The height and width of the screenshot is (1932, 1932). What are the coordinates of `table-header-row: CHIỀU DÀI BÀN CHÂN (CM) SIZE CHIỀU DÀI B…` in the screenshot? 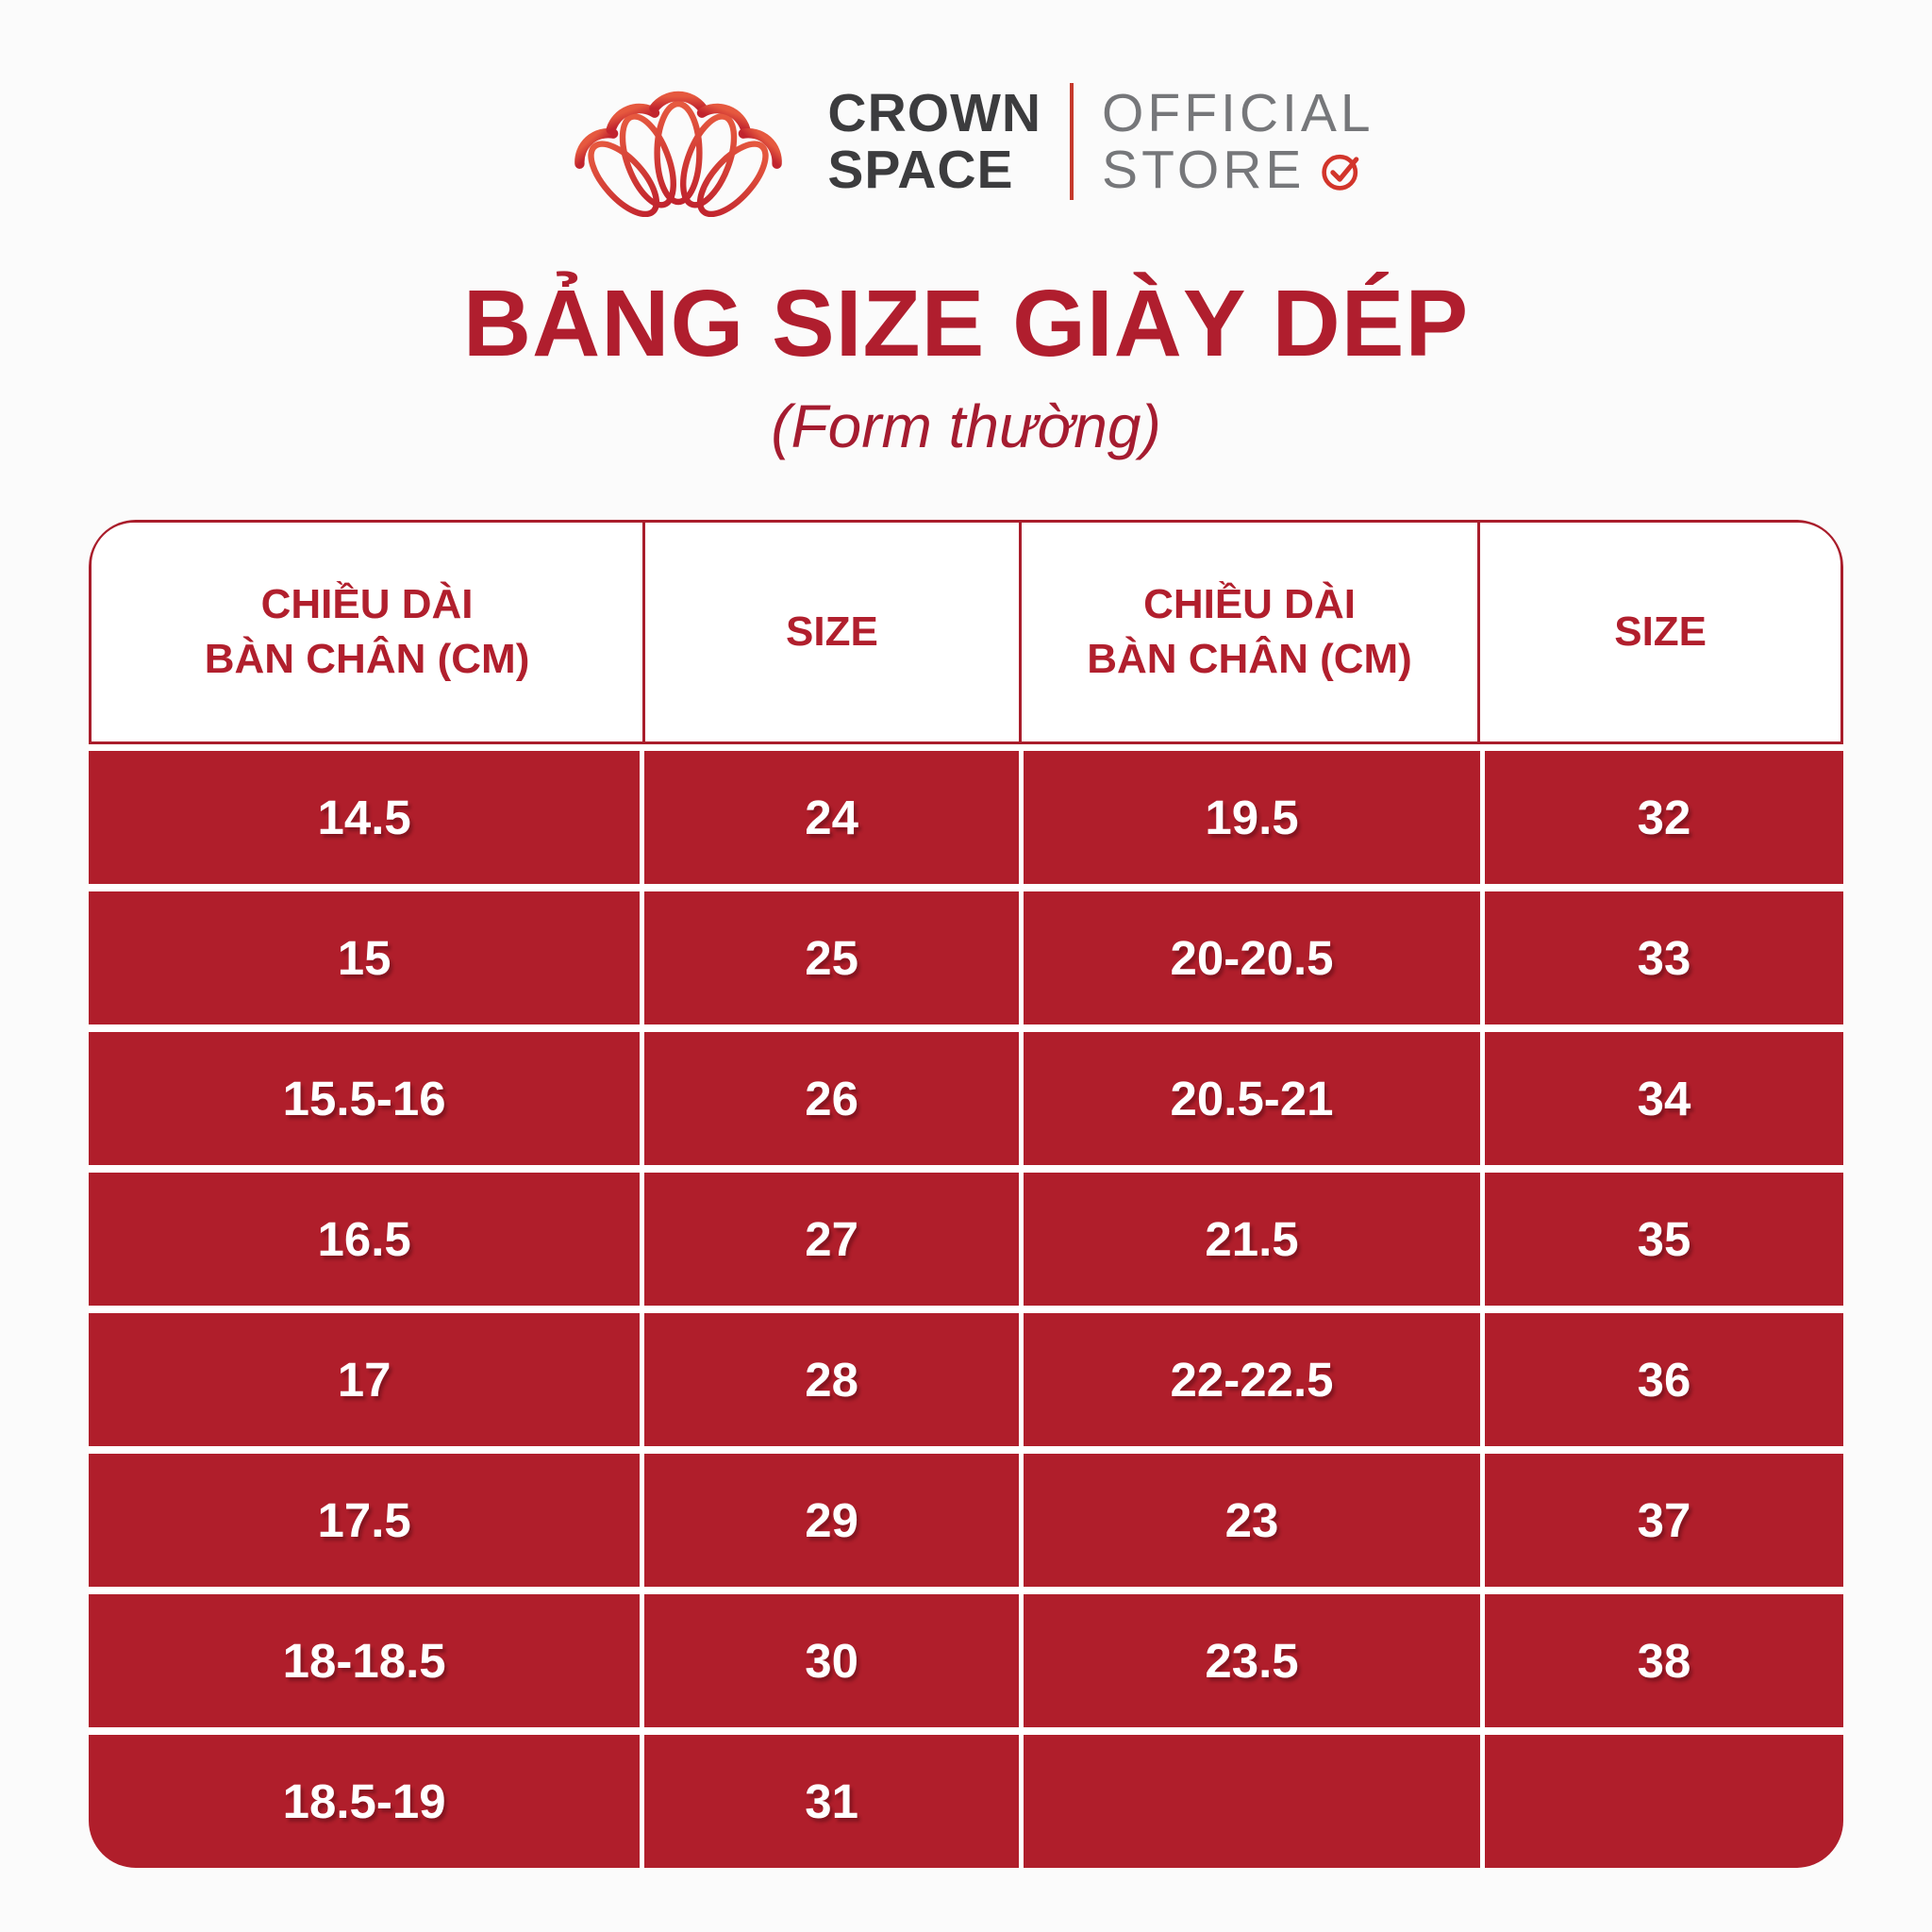 It's located at (966, 632).